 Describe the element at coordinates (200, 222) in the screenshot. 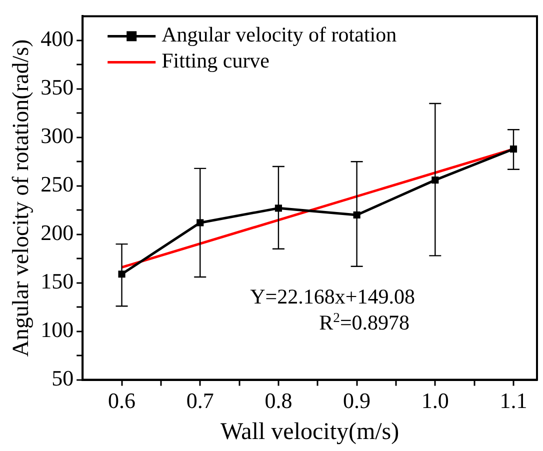

I see `point` at that location.